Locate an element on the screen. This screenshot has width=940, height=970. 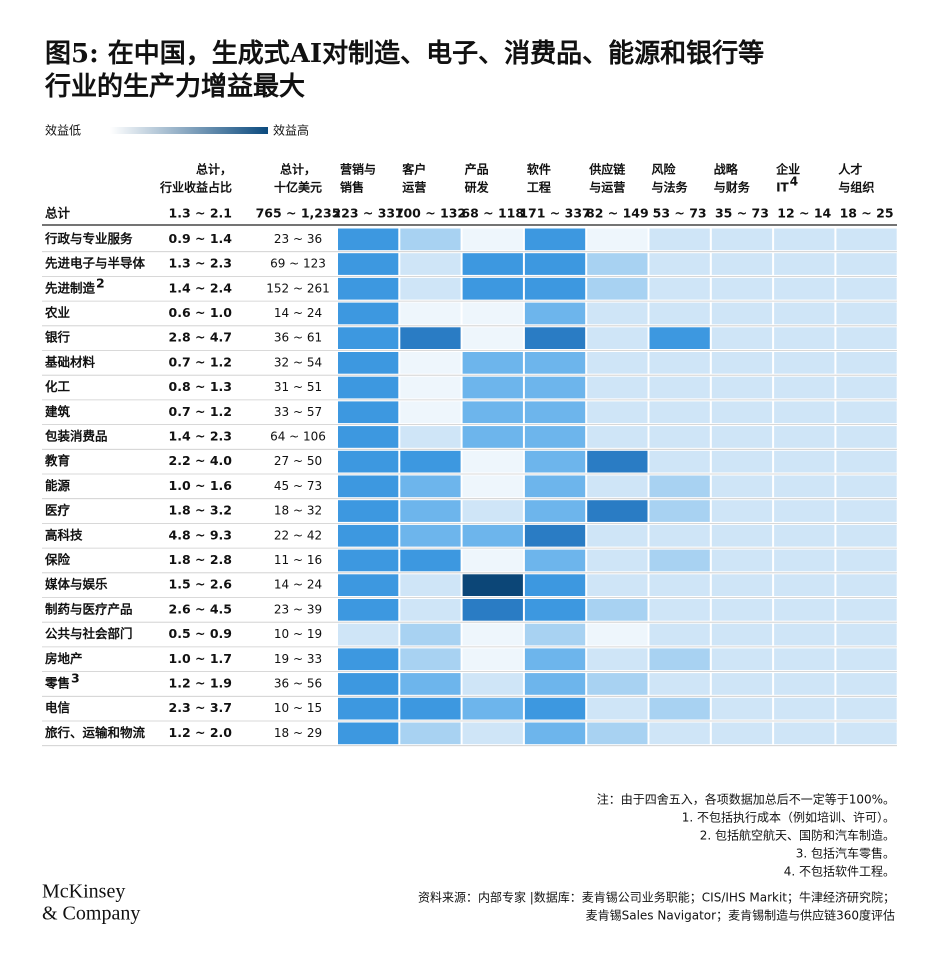
column-header: 产品 is located at coordinates (477, 169).